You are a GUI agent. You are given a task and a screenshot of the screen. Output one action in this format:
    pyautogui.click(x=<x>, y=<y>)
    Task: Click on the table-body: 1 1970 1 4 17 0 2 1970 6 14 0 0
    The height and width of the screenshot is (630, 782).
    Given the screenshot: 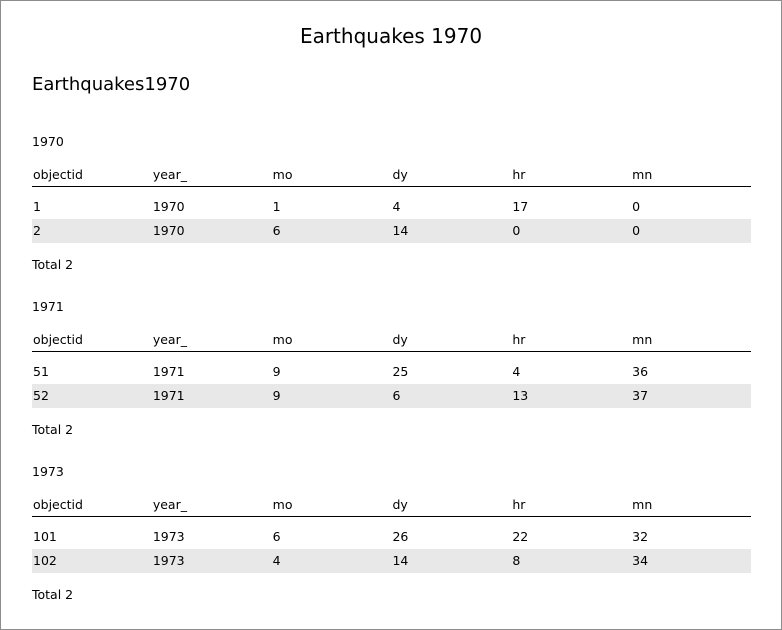 What is the action you would take?
    pyautogui.click(x=391, y=219)
    